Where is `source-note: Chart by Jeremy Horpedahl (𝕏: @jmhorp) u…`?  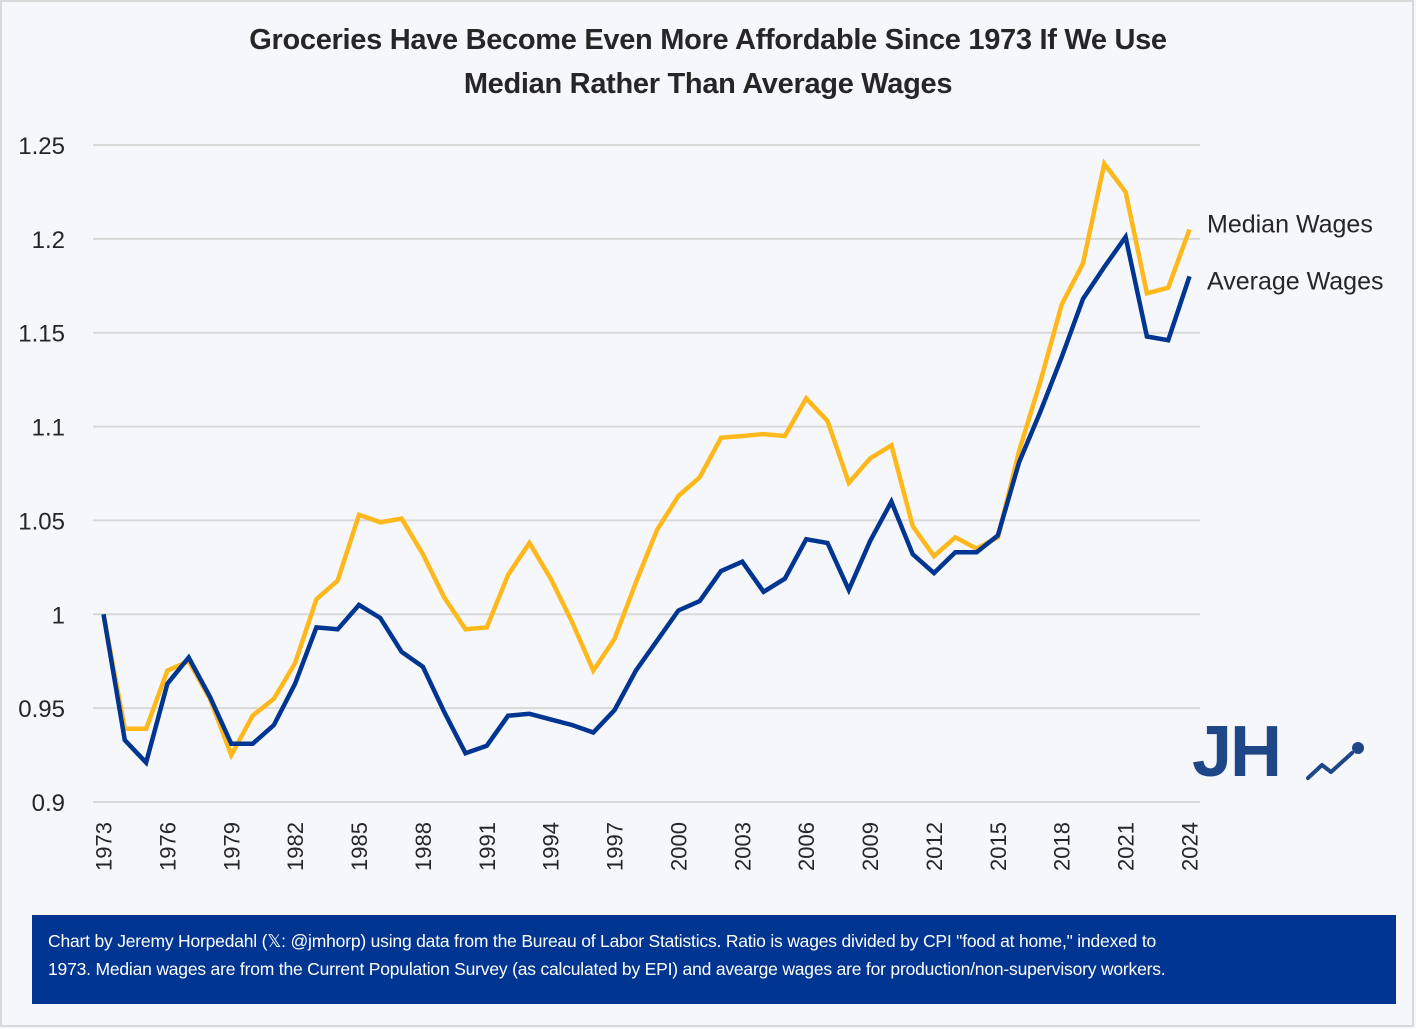 source-note: Chart by Jeremy Horpedahl (𝕏: @jmhorp) u… is located at coordinates (714, 959).